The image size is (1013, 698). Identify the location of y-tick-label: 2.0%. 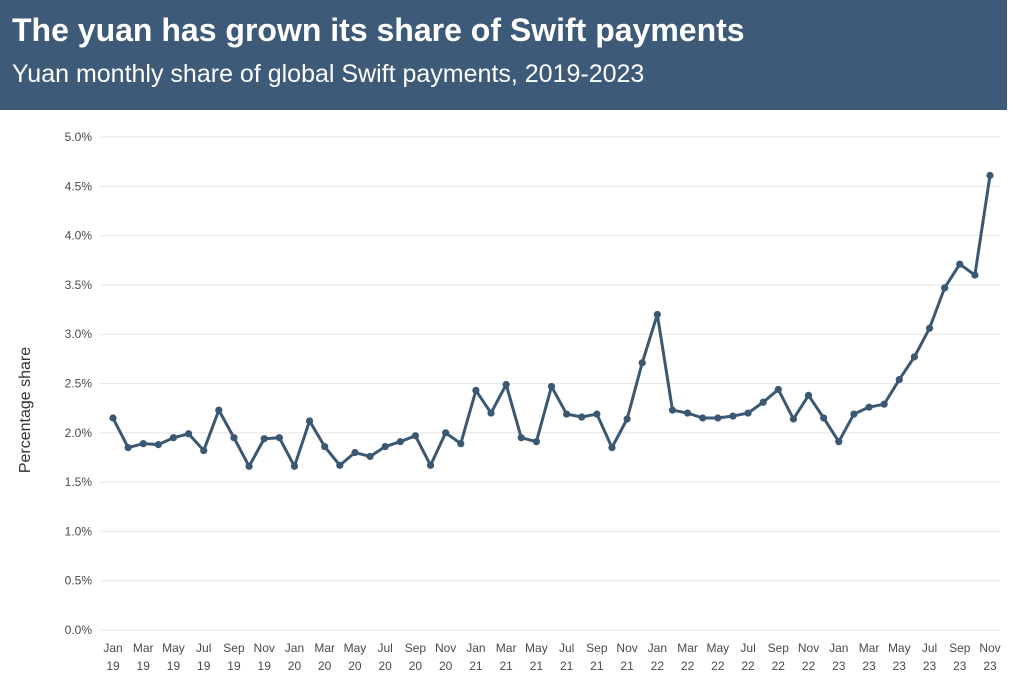
(79, 433).